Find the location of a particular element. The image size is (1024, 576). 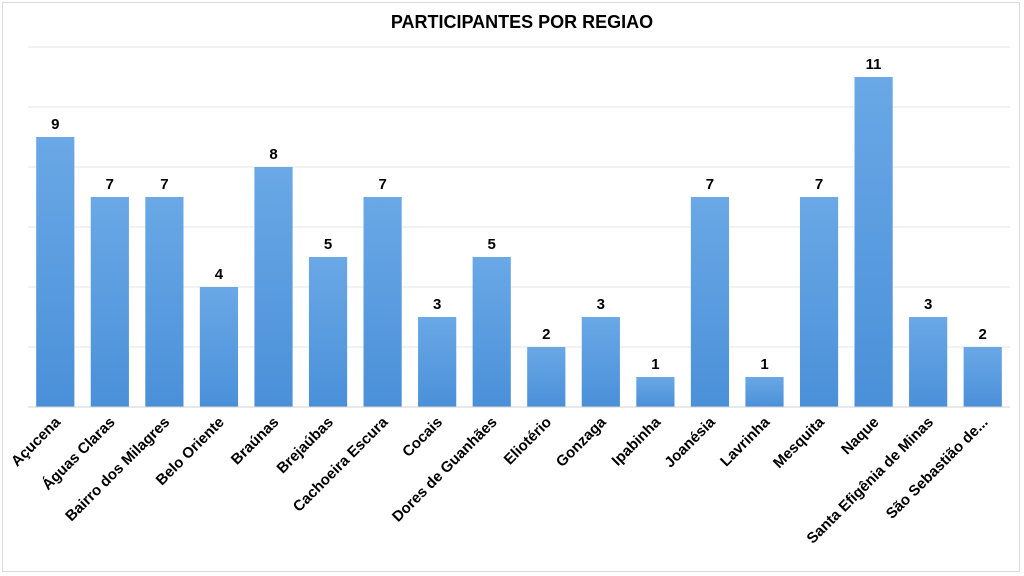

x-tick-label: Eliotério is located at coordinates (528, 441).